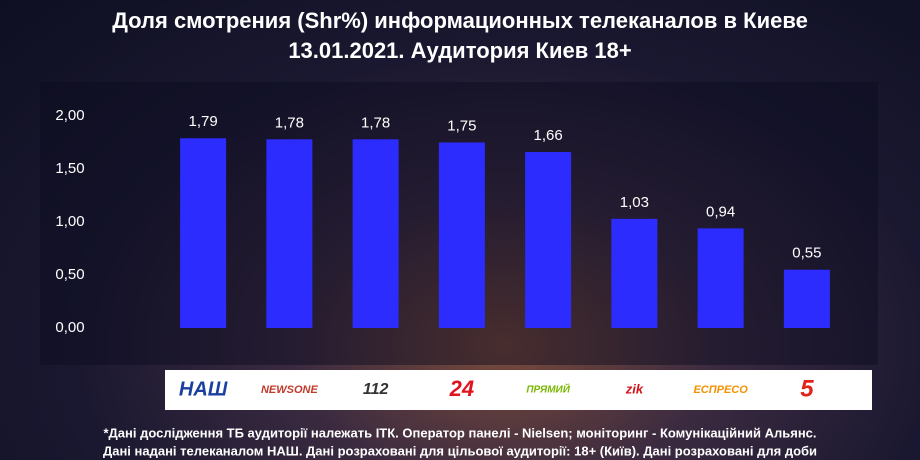 The height and width of the screenshot is (460, 920). What do you see at coordinates (69, 221) in the screenshot?
I see `y-tick-label: 1,00` at bounding box center [69, 221].